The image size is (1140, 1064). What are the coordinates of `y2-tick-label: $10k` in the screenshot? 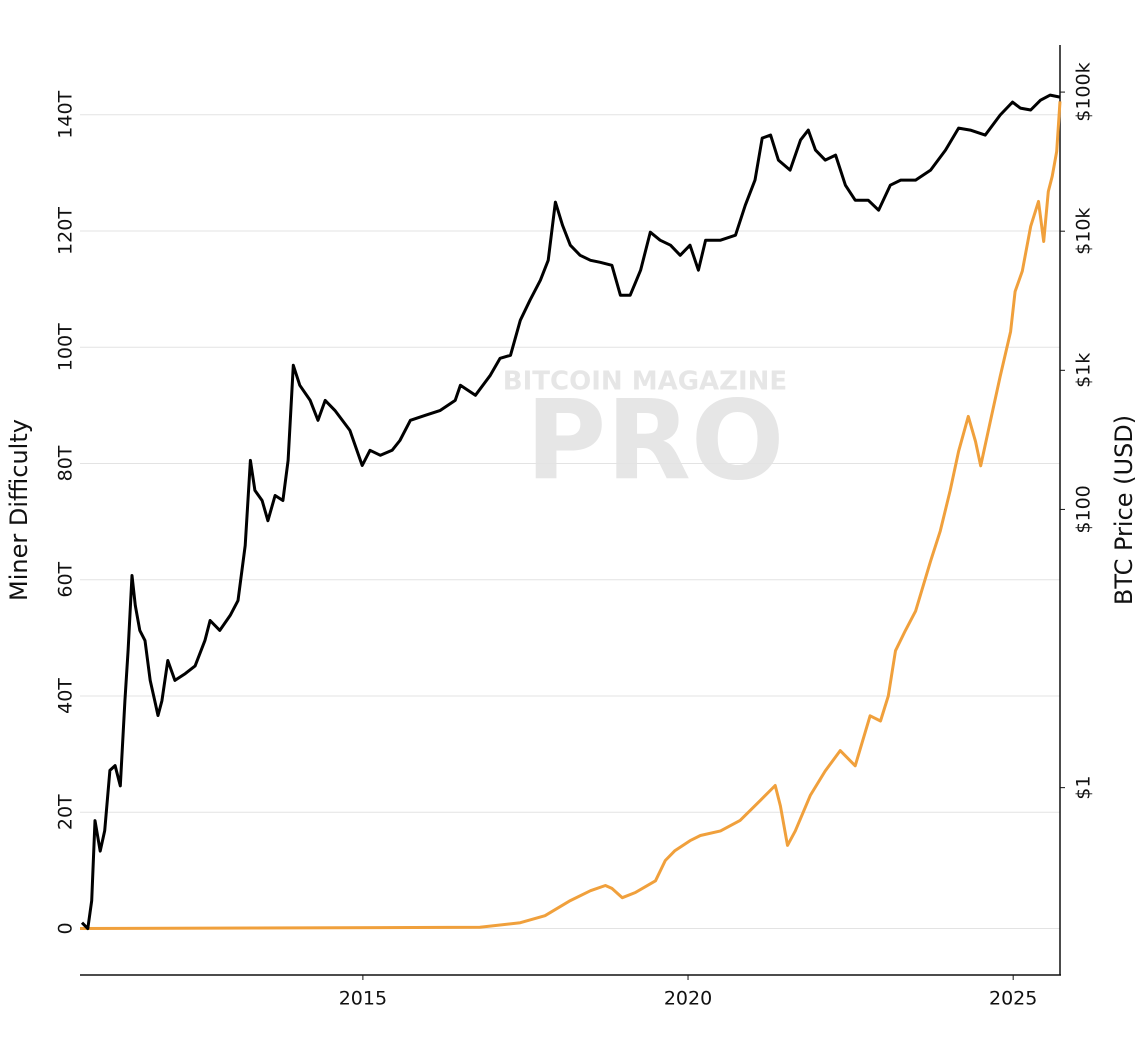 It's located at (1084, 231).